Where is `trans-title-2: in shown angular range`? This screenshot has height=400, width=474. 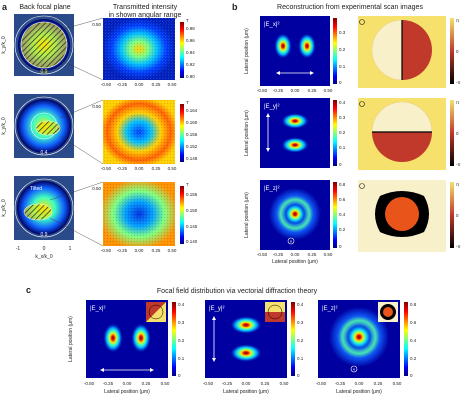
trans-title-2: in shown angular range is located at coordinates (145, 15).